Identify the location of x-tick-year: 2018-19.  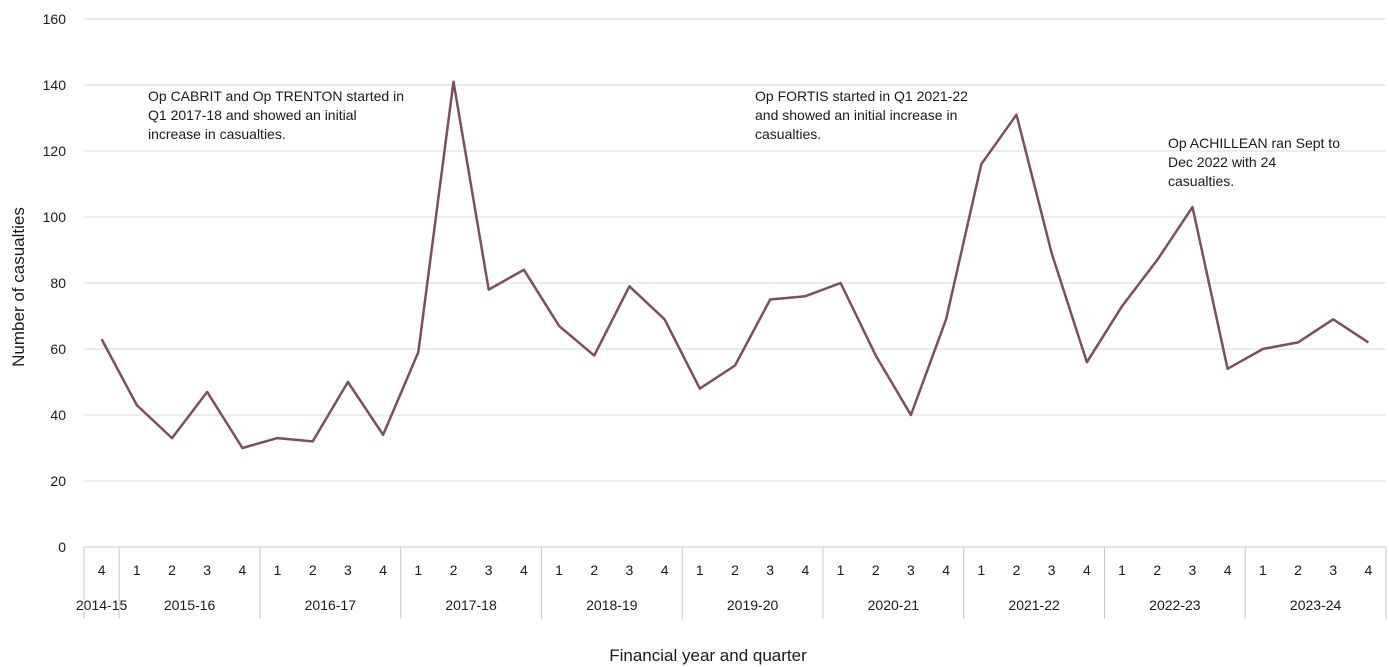
(612, 605).